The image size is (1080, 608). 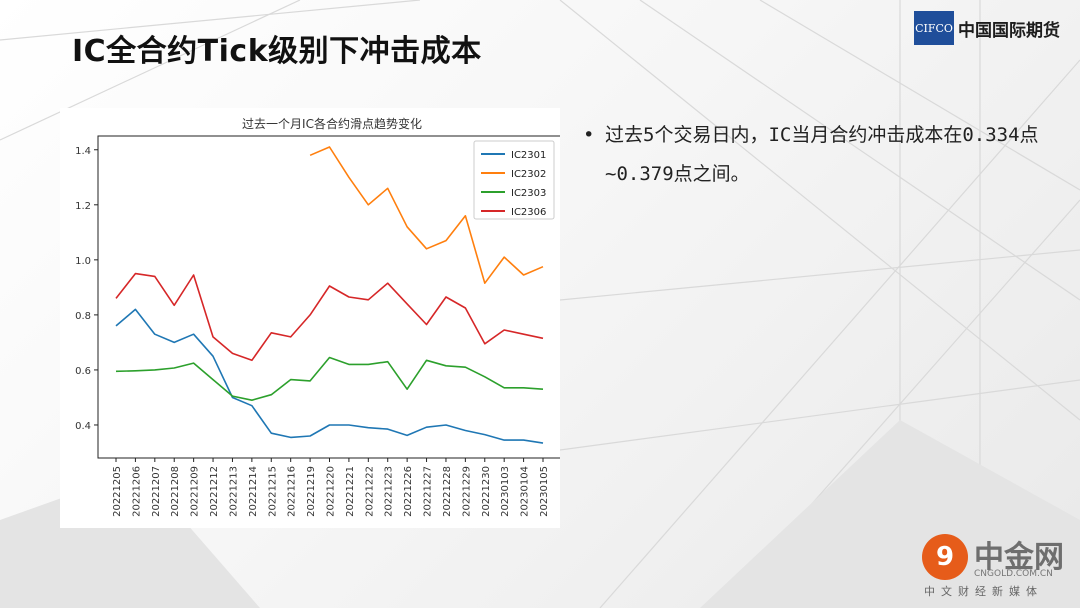 What do you see at coordinates (83, 371) in the screenshot?
I see `y-tick-label: 0.6` at bounding box center [83, 371].